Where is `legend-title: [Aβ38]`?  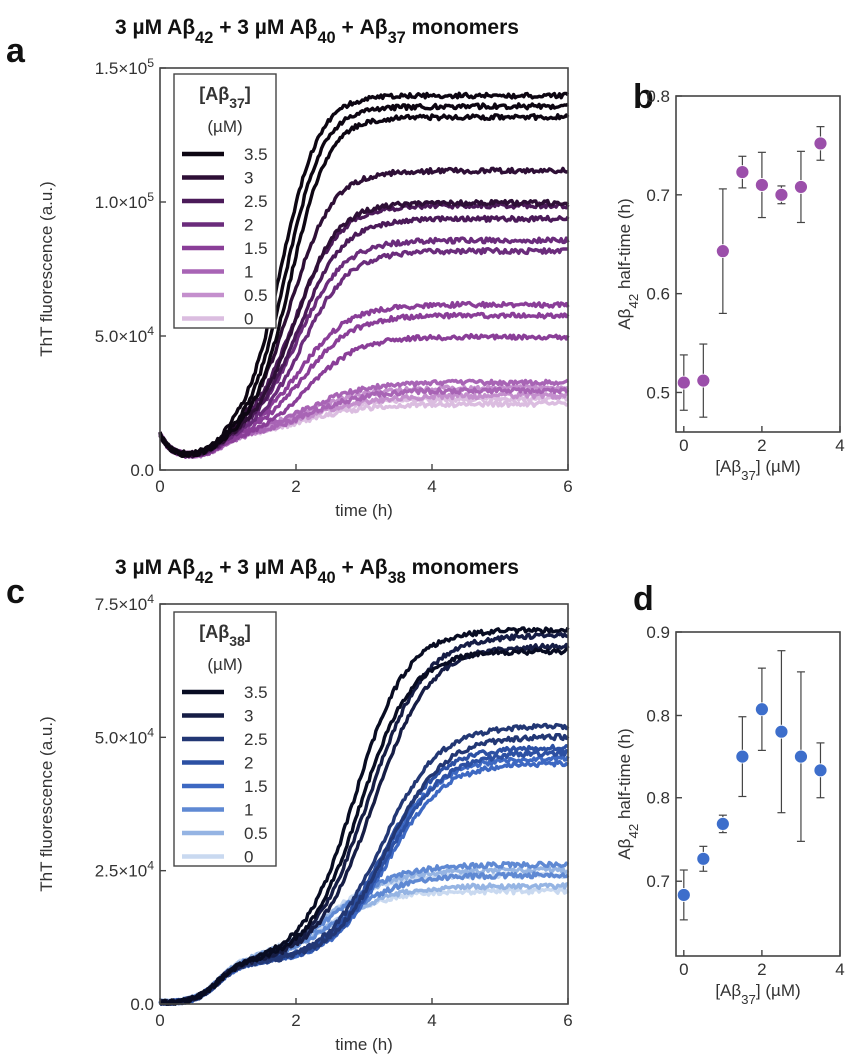
legend-title: [Aβ38] is located at coordinates (225, 635).